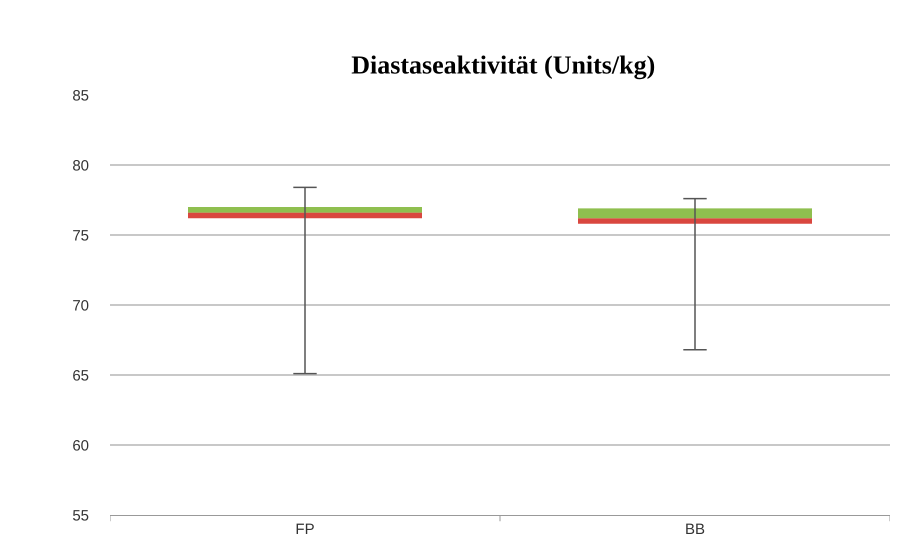 This screenshot has width=915, height=555. What do you see at coordinates (80, 165) in the screenshot?
I see `y-tick-label: 80` at bounding box center [80, 165].